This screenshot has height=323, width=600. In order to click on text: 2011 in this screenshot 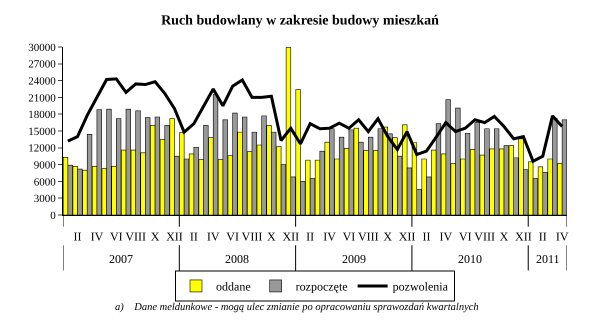, I will do `click(548, 259)`.